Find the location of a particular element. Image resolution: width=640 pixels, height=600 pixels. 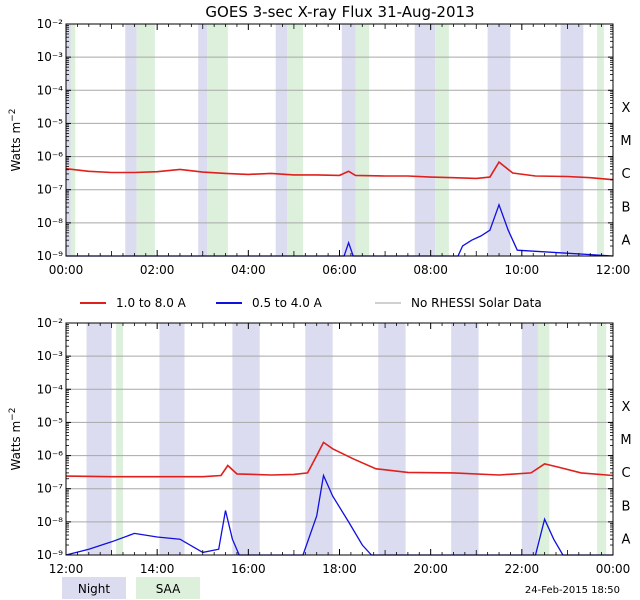

x-tick-label: 18:00 is located at coordinates (339, 569).